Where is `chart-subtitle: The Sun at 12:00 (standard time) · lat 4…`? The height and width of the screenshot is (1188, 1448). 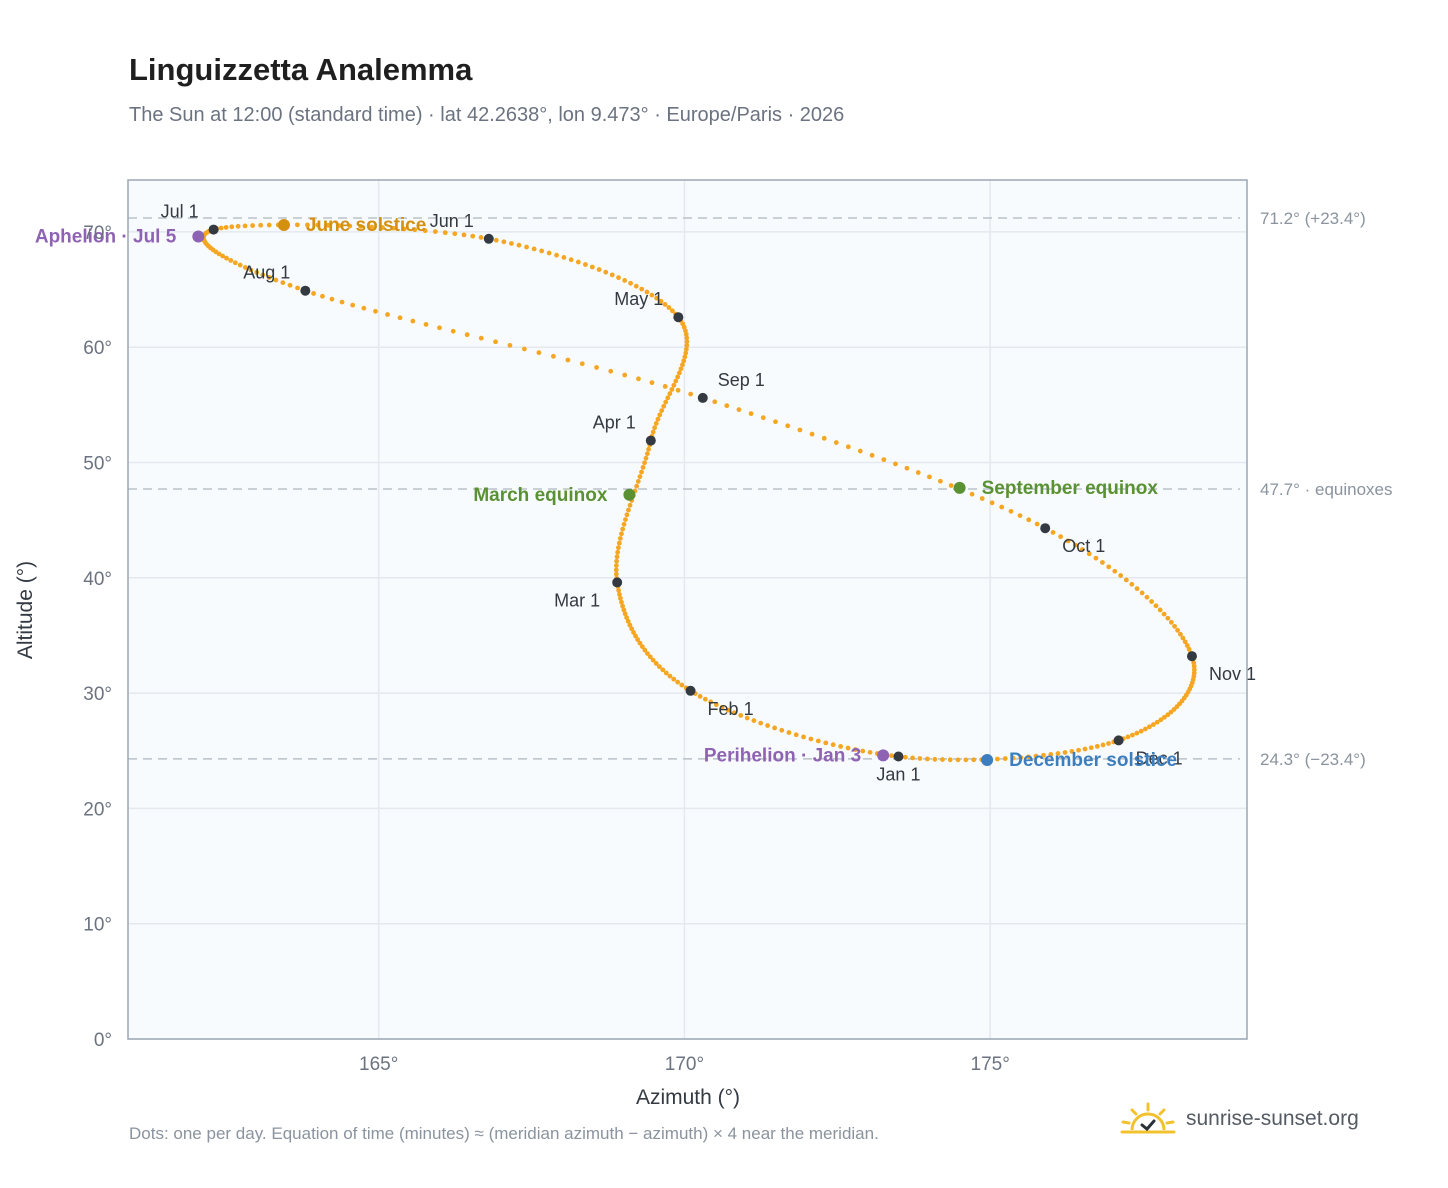 chart-subtitle: The Sun at 12:00 (standard time) · lat 4… is located at coordinates (487, 115).